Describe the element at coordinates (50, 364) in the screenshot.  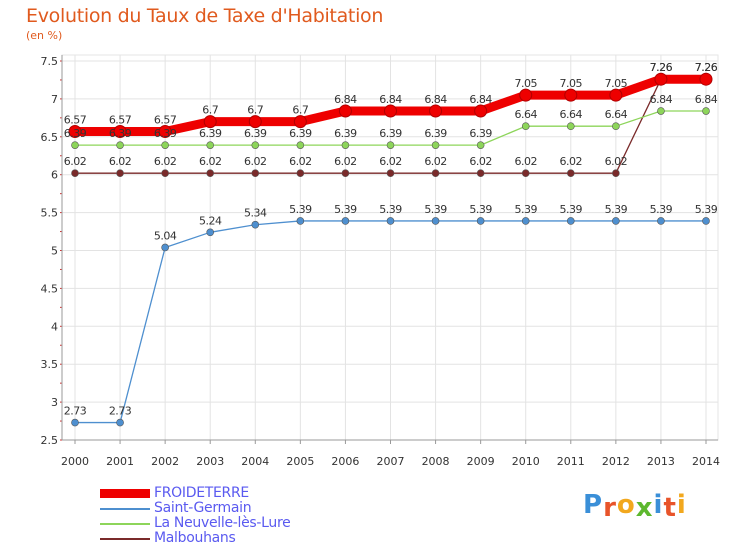
I see `y-tick-label: 3.5` at that location.